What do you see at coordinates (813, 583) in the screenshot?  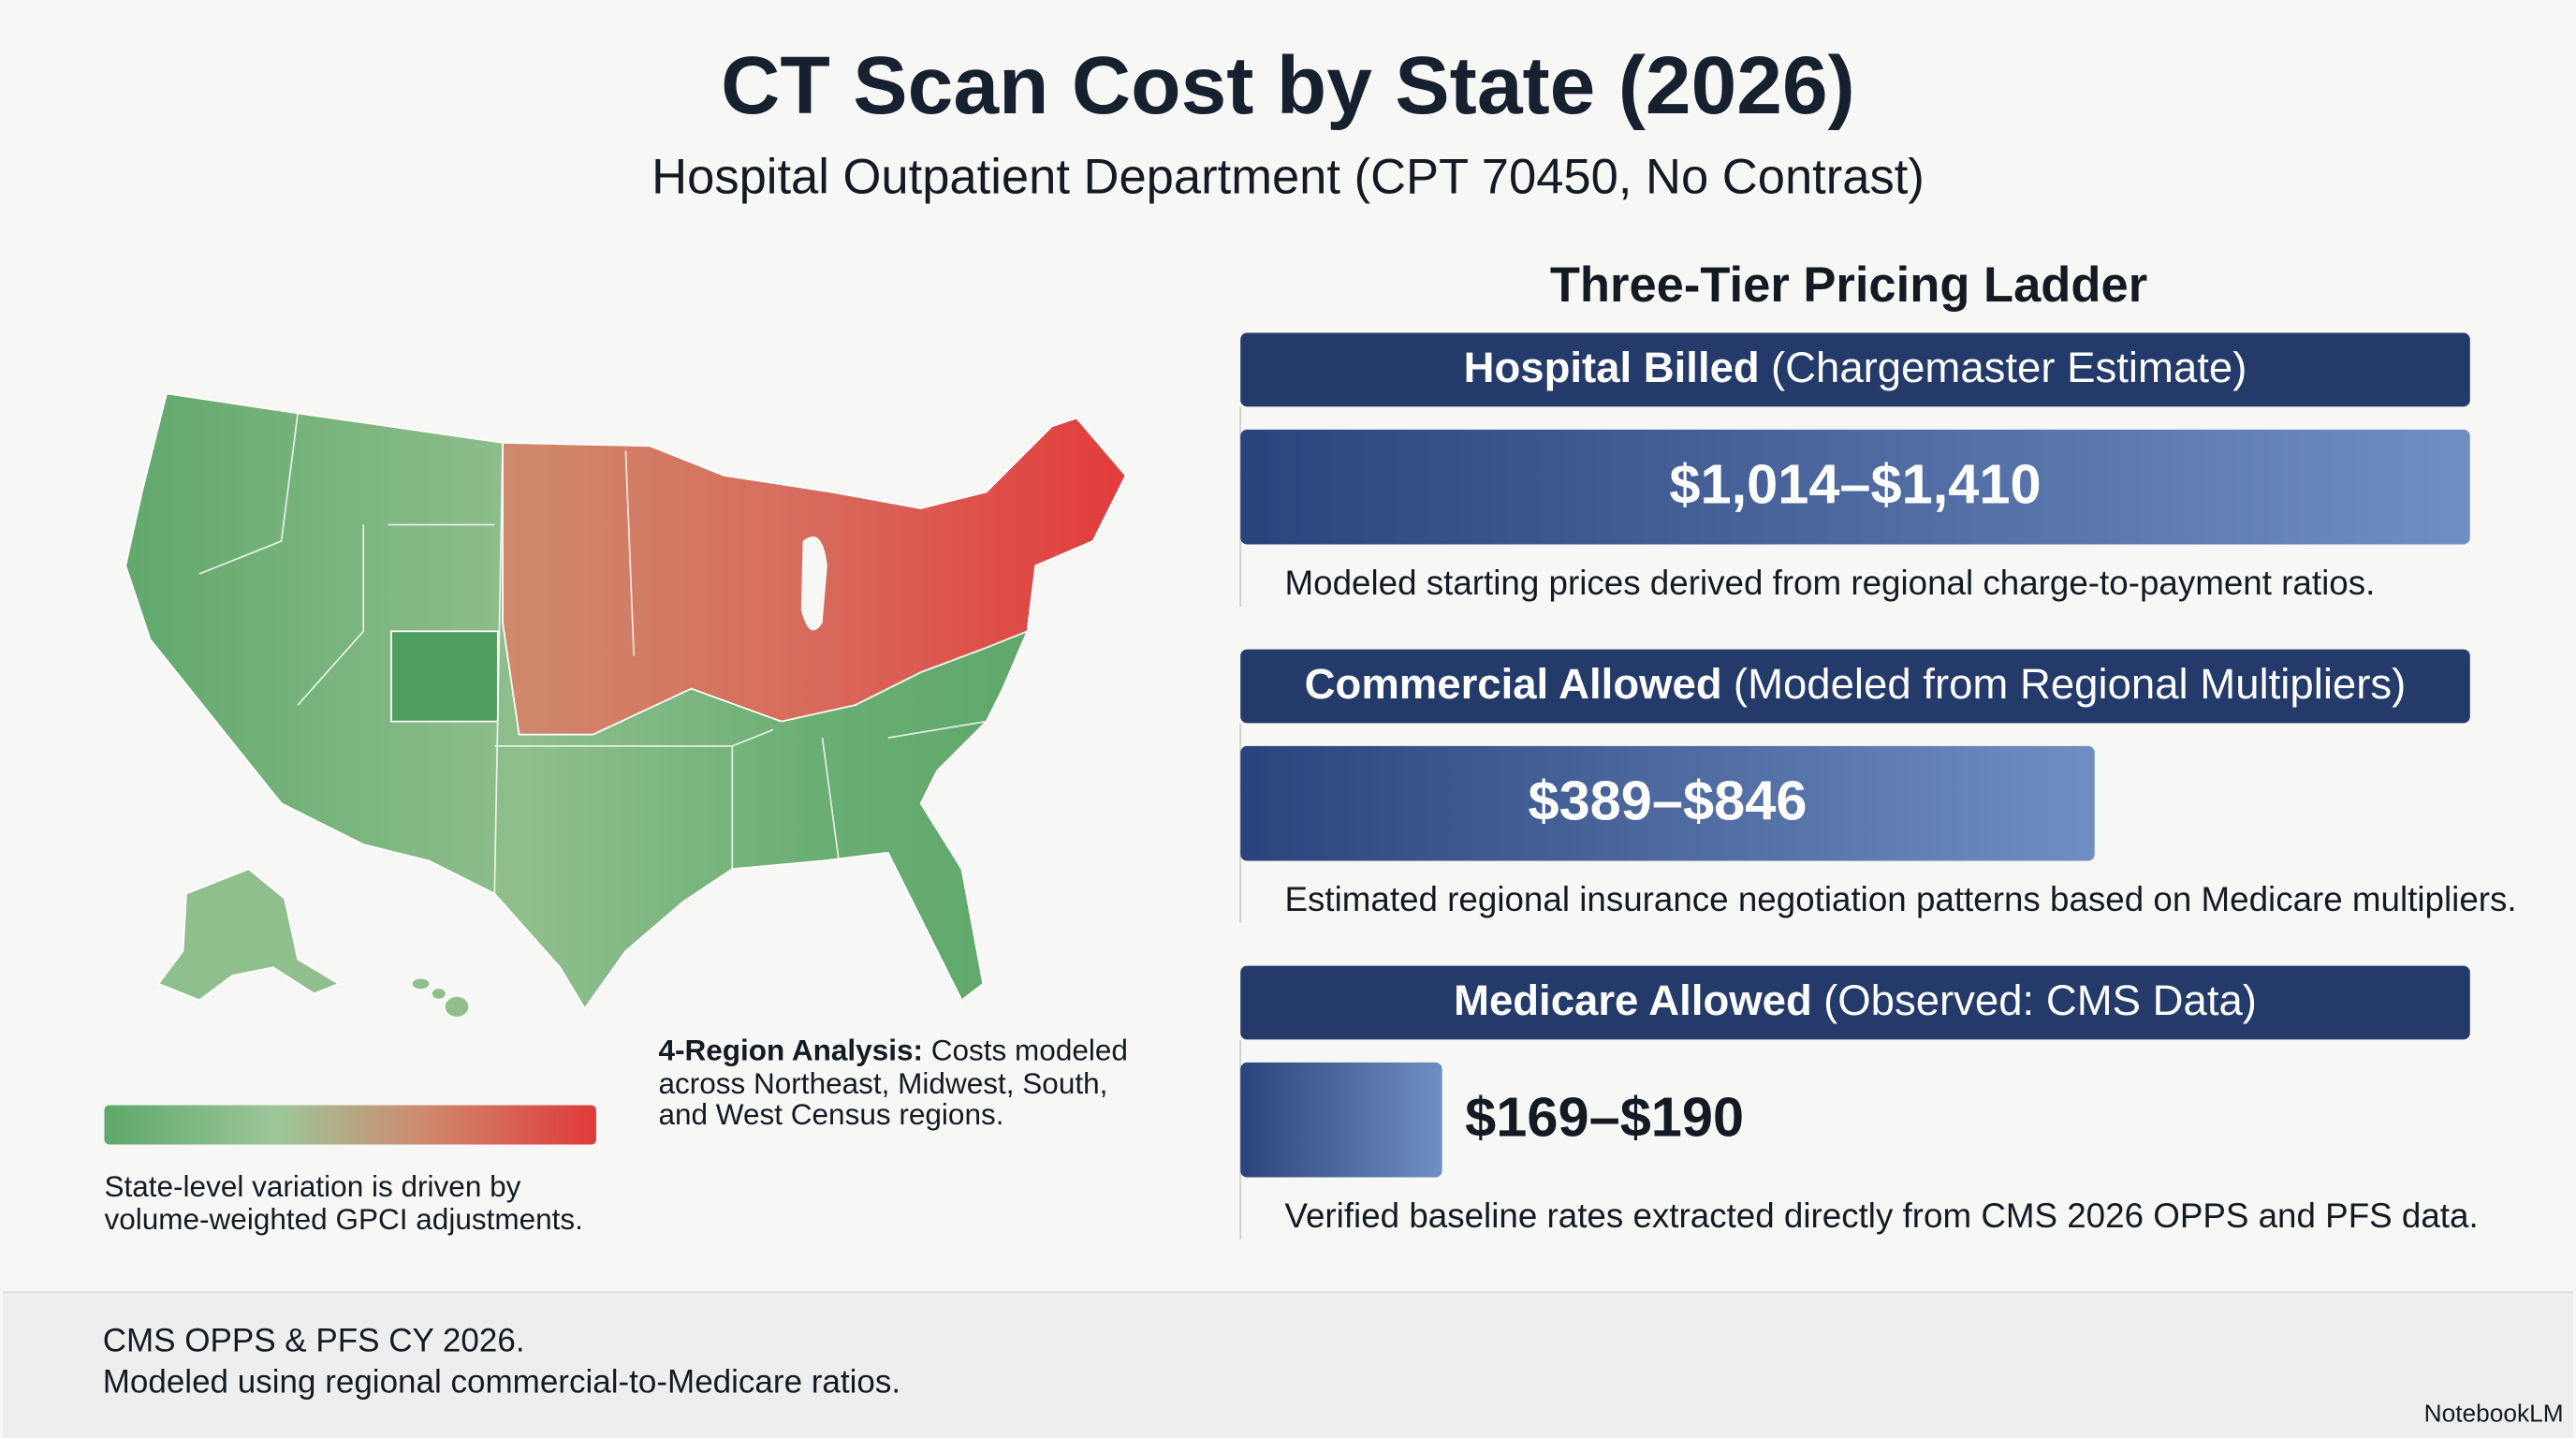 I see `map-lake` at bounding box center [813, 583].